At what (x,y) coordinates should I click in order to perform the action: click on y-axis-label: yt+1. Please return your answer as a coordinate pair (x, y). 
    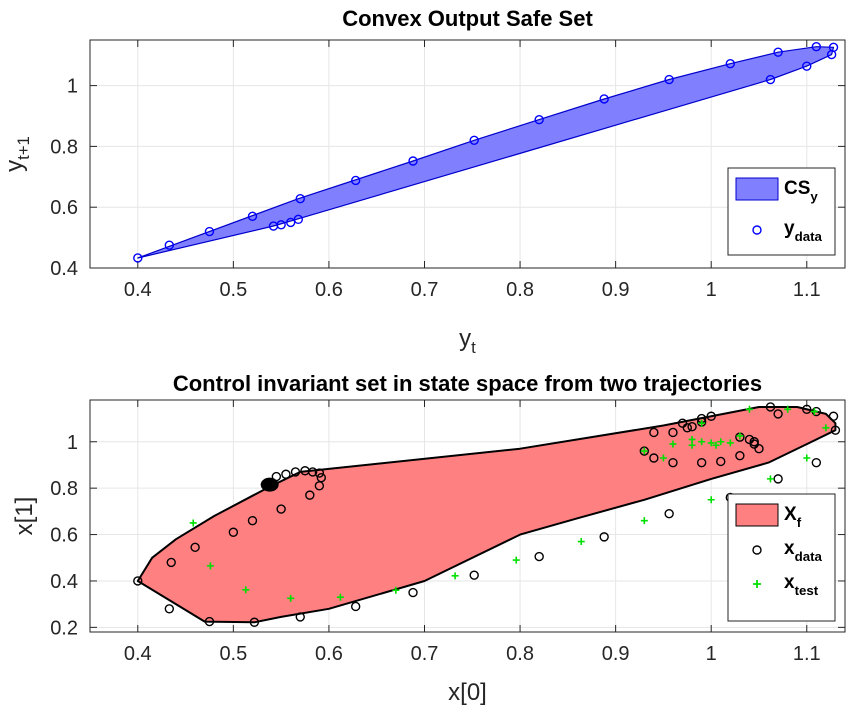
    Looking at the image, I should click on (17, 154).